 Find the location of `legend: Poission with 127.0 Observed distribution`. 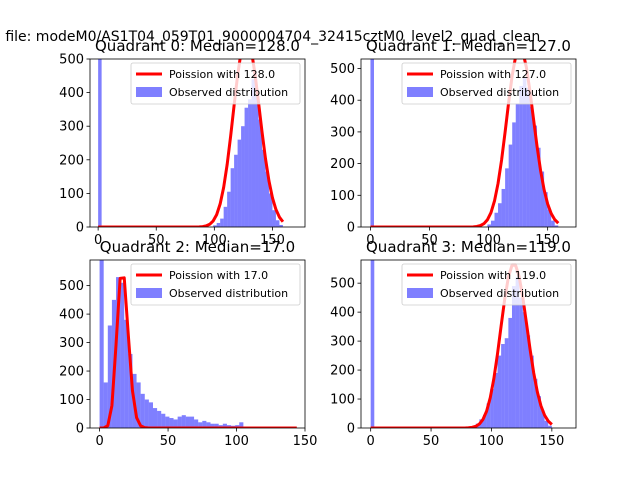

legend: Poission with 127.0 Observed distribution is located at coordinates (486, 83).